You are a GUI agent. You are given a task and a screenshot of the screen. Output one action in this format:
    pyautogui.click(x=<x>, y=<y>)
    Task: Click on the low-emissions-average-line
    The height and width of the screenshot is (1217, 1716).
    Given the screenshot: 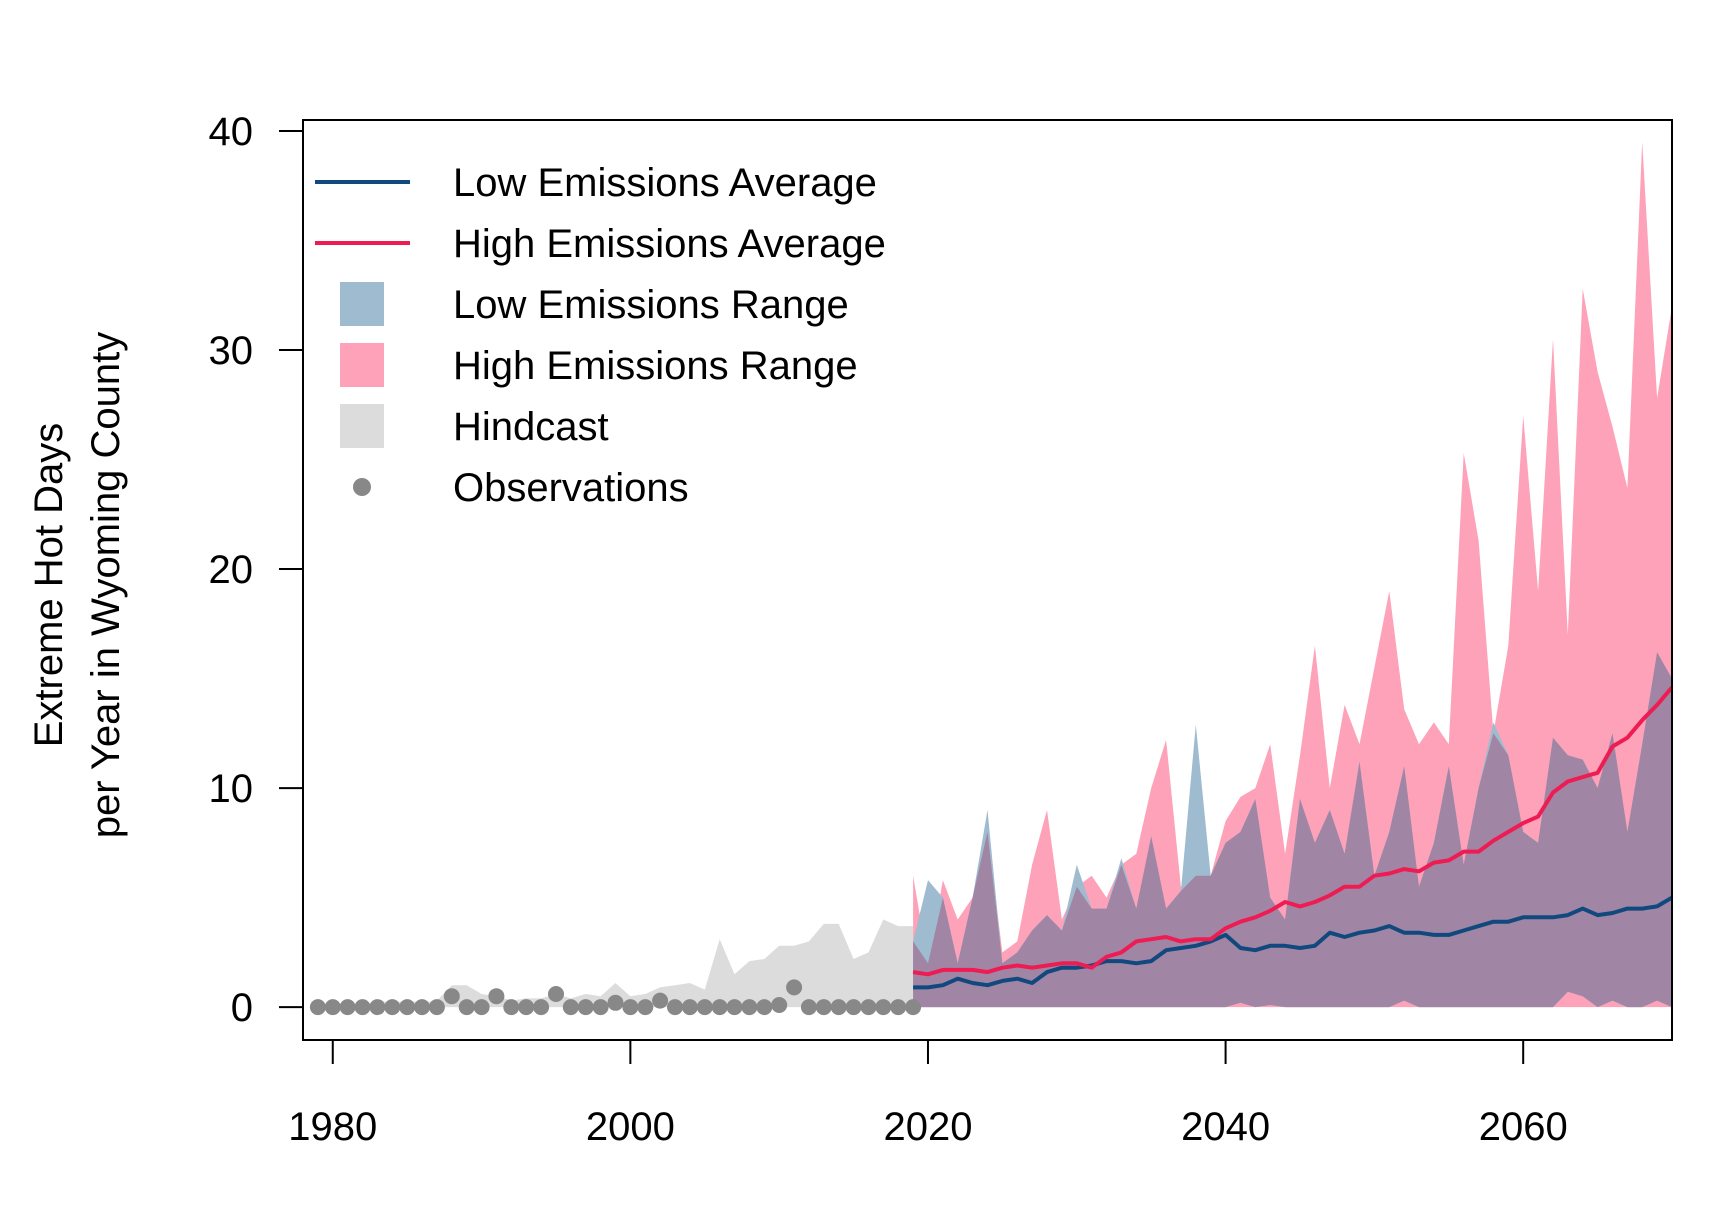 What is the action you would take?
    pyautogui.click(x=1292, y=942)
    